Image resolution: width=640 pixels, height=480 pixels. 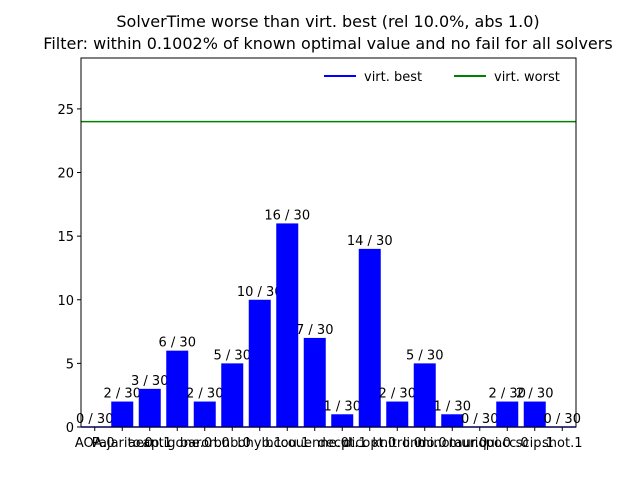 What do you see at coordinates (65, 237) in the screenshot?
I see `y-tick-label: 15` at bounding box center [65, 237].